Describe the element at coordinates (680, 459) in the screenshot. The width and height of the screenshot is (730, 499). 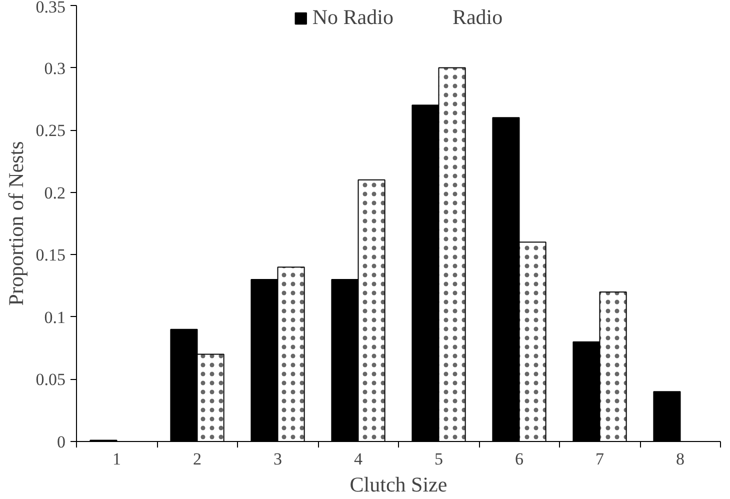
I see `x-tick-label: 8` at that location.